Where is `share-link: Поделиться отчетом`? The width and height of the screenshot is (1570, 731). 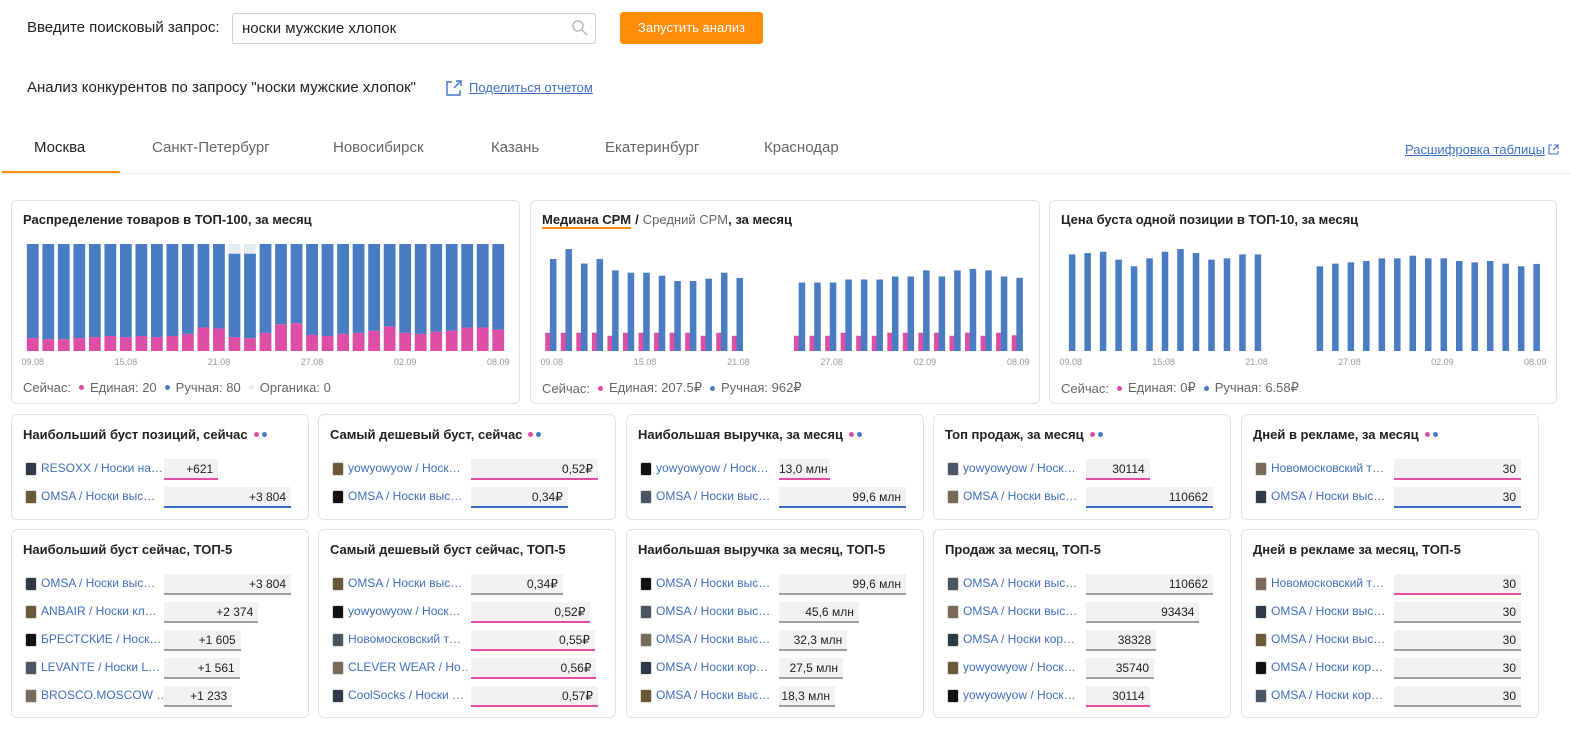
share-link: Поделиться отчетом is located at coordinates (531, 87).